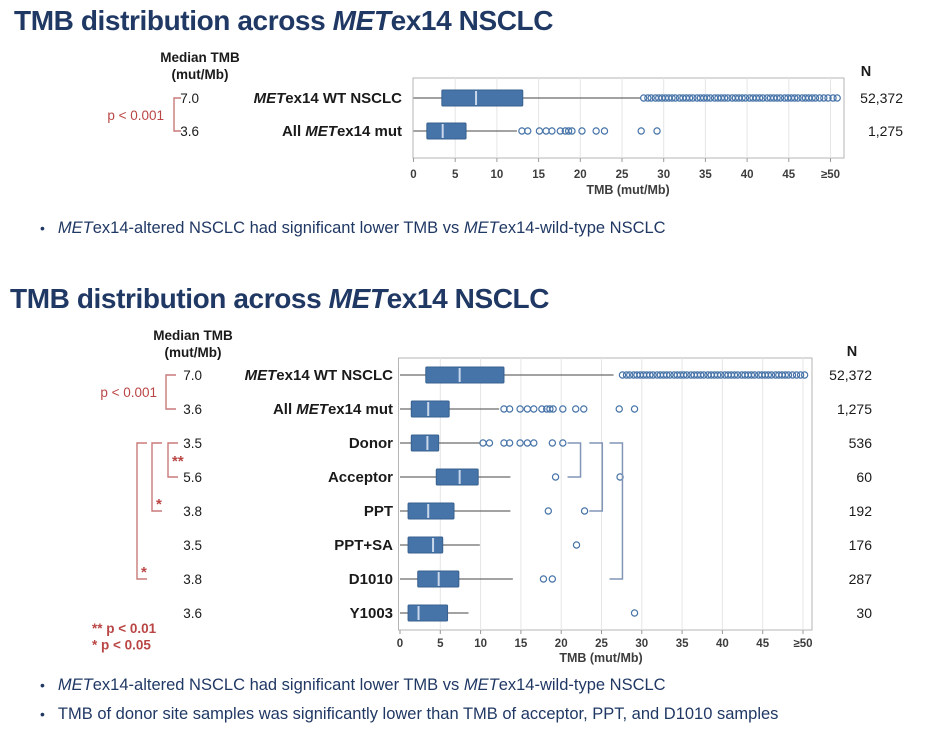 The image size is (927, 739). What do you see at coordinates (371, 443) in the screenshot?
I see `row-label: Donor` at bounding box center [371, 443].